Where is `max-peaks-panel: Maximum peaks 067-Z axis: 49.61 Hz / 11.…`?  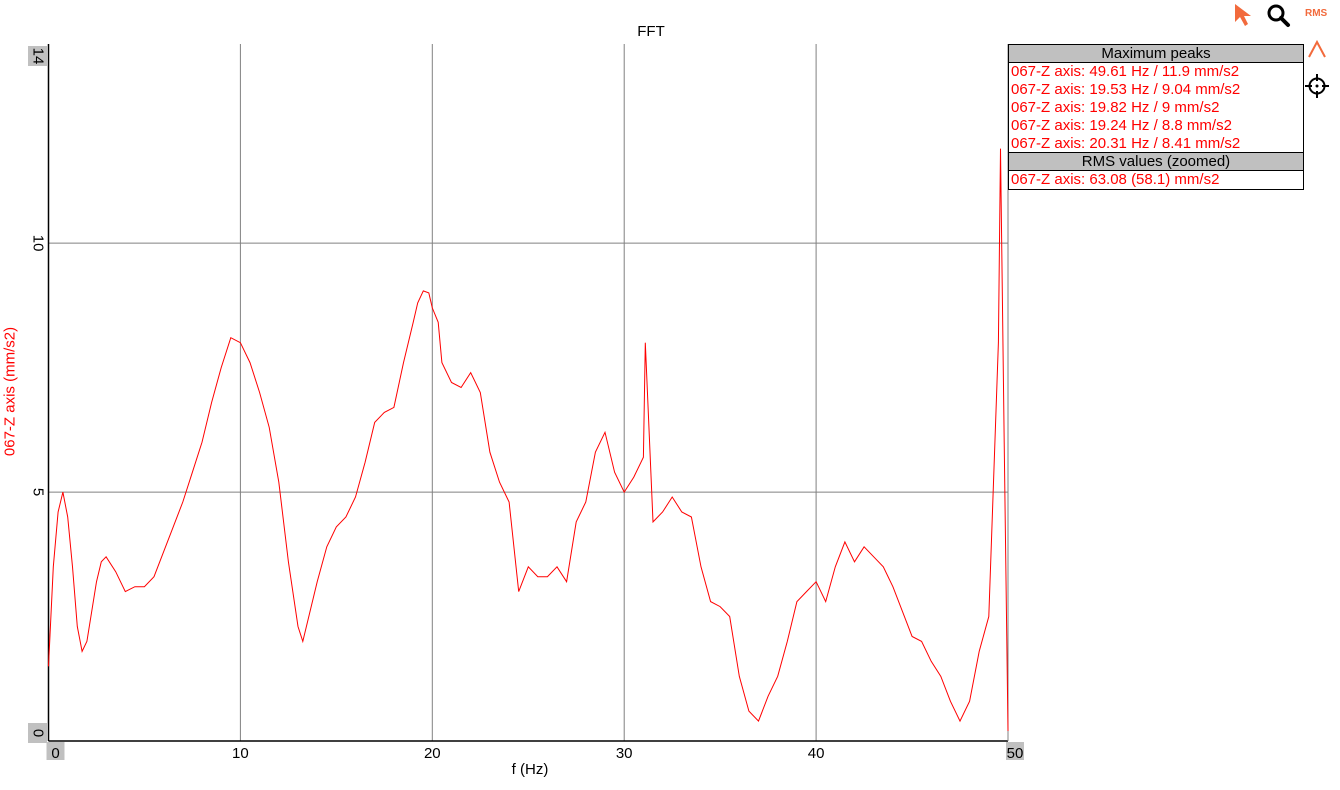
max-peaks-panel: Maximum peaks 067-Z axis: 49.61 Hz / 11.… is located at coordinates (1156, 99).